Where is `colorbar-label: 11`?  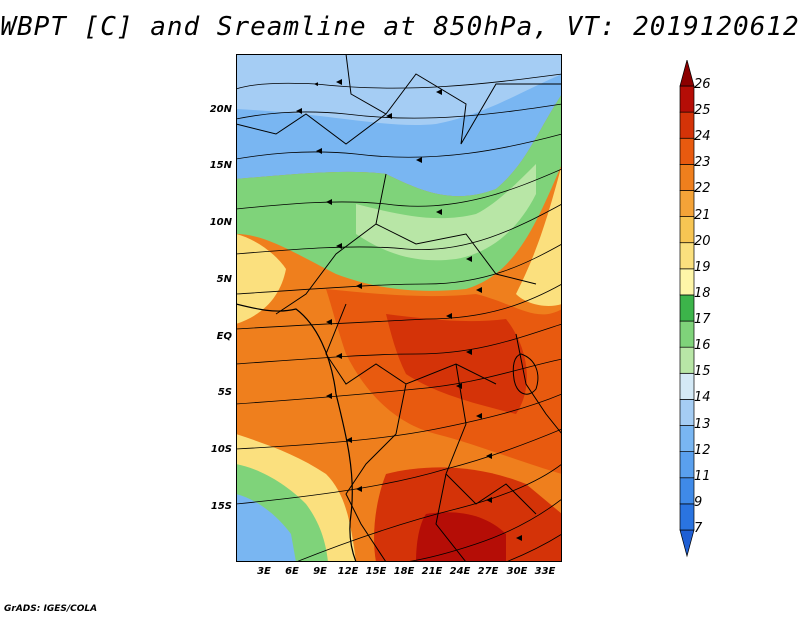 colorbar-label: 11 is located at coordinates (702, 476).